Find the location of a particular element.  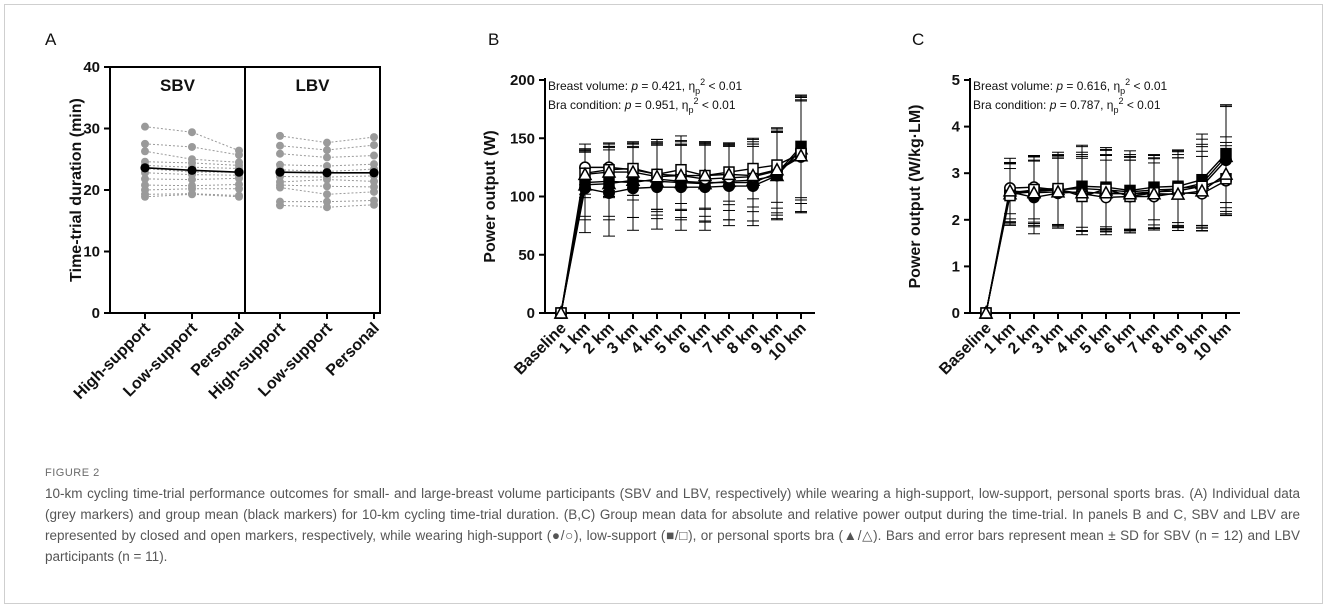

panel-c-annotation-part: = 0.787, is located at coordinates (1081, 105).